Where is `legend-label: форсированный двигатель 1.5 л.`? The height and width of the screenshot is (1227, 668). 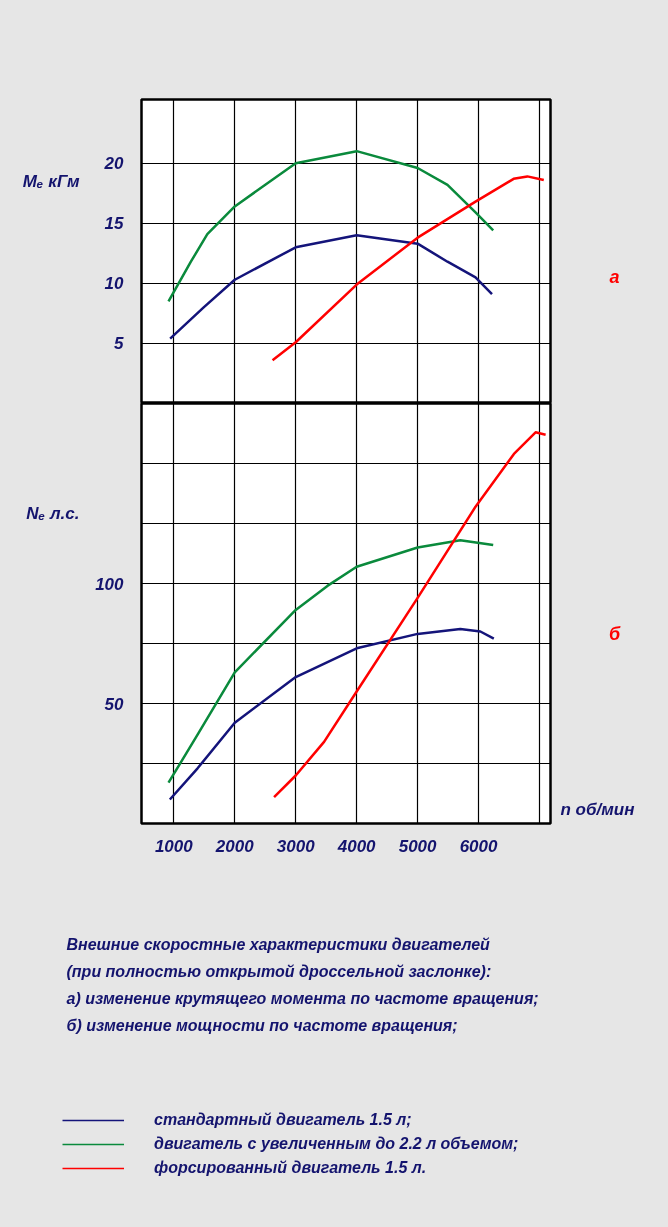
legend-label: форсированный двигатель 1.5 л. is located at coordinates (290, 1168).